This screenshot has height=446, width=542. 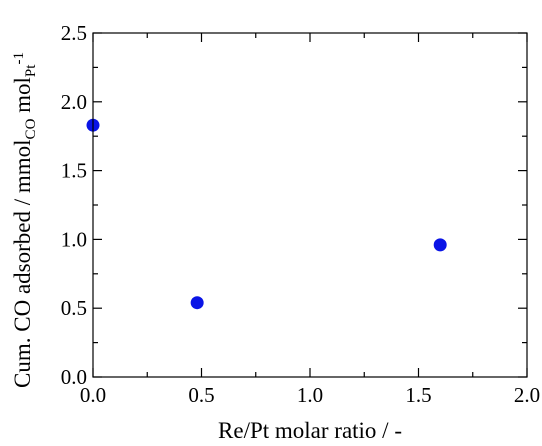 What do you see at coordinates (74, 239) in the screenshot?
I see `y-tick-label: 1.0` at bounding box center [74, 239].